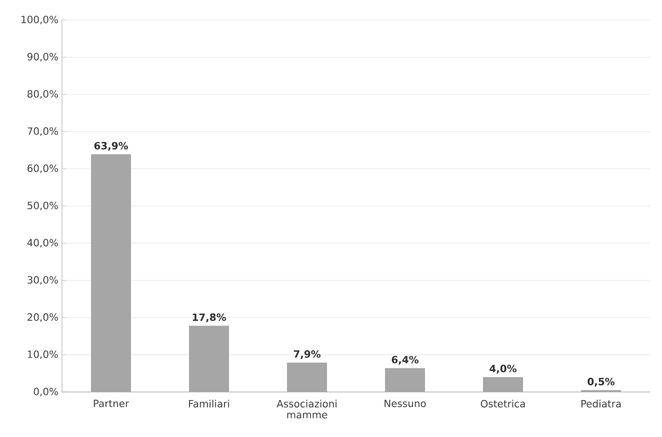 The image size is (662, 437). I want to click on x-tick-label: Familiari, so click(209, 404).